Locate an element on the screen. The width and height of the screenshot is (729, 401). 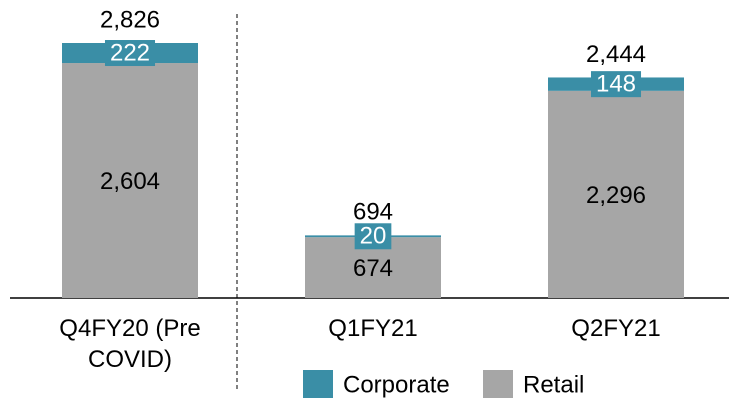
data-label: 222 is located at coordinates (130, 52).